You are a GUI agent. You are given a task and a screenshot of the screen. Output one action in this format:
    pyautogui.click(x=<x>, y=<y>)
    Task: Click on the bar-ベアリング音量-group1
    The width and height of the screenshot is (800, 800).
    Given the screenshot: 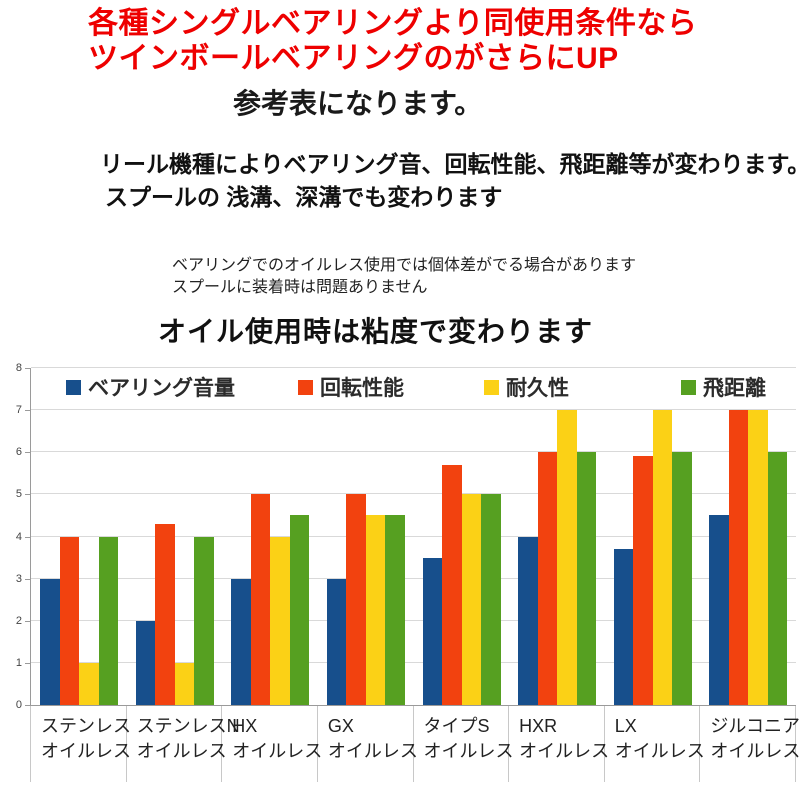 What is the action you would take?
    pyautogui.click(x=50, y=641)
    